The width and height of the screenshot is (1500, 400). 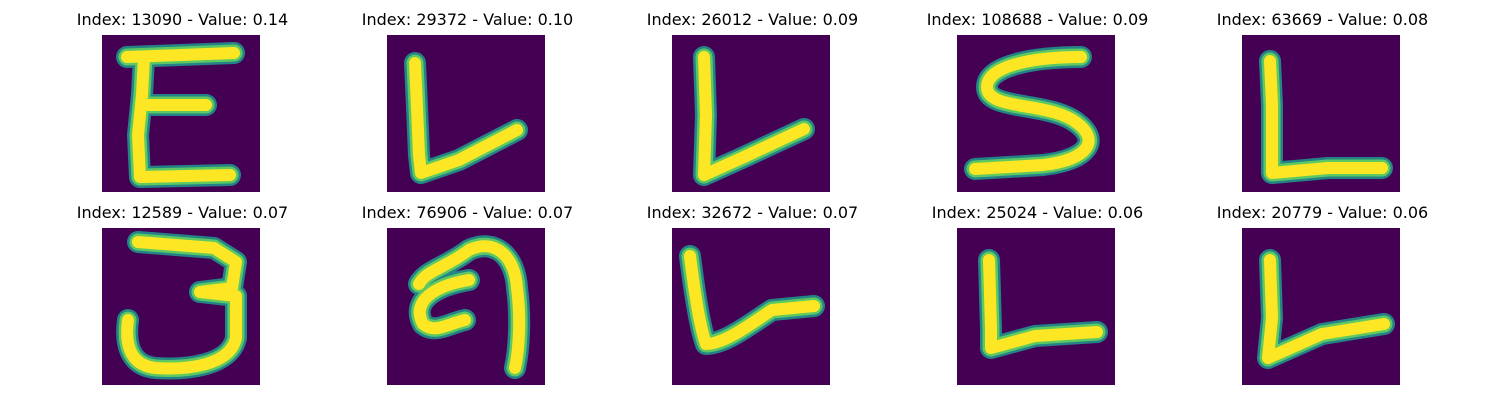 I want to click on image-panel: Index: 29372 - Value: 0.10, so click(x=467, y=105).